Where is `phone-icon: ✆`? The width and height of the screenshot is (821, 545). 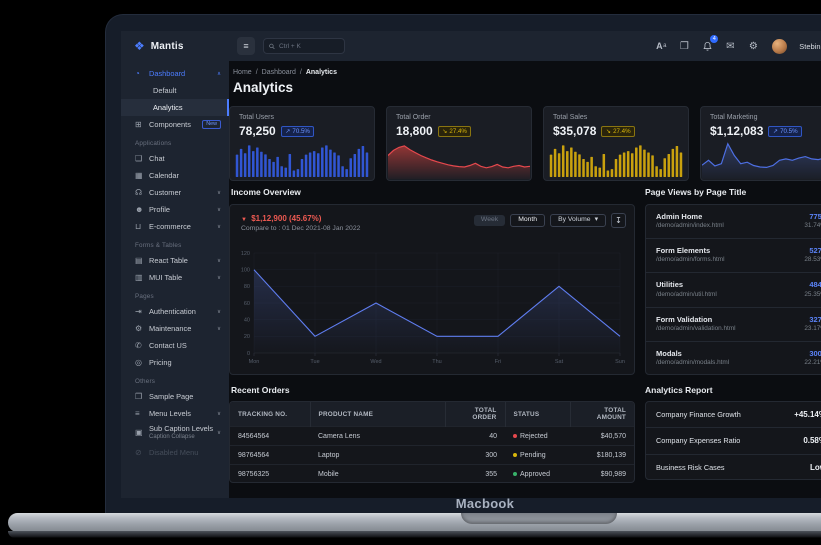 phone-icon: ✆ is located at coordinates (138, 345).